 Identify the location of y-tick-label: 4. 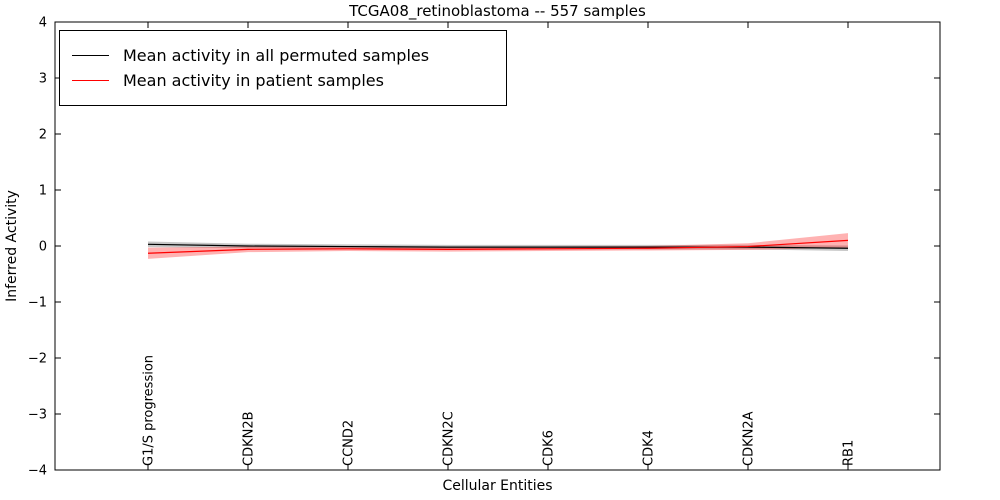
(43, 23).